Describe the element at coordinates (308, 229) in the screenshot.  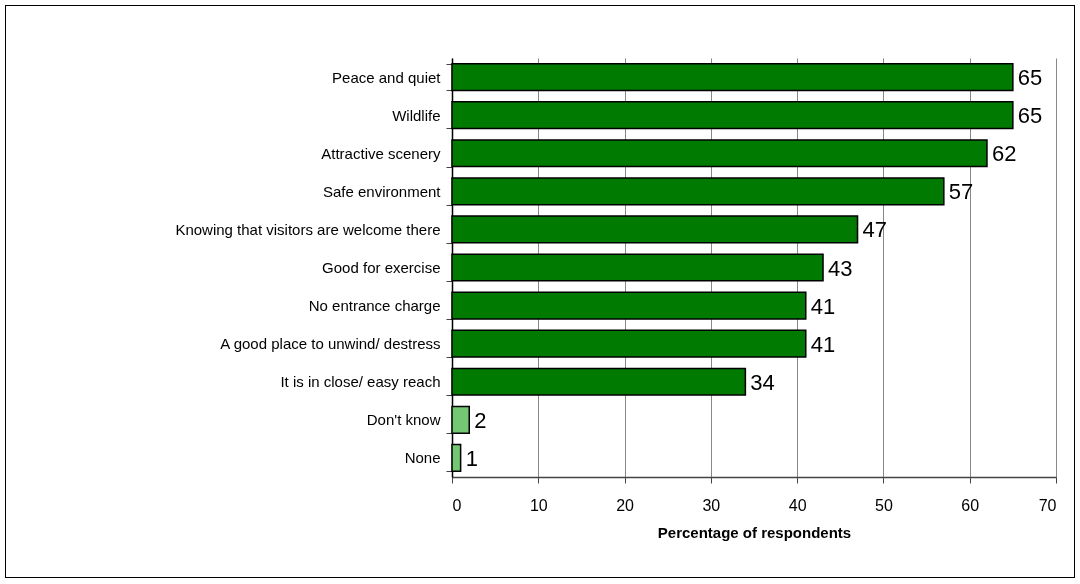
I see `y-tick-label: Knowing that visitors are welcome there` at that location.